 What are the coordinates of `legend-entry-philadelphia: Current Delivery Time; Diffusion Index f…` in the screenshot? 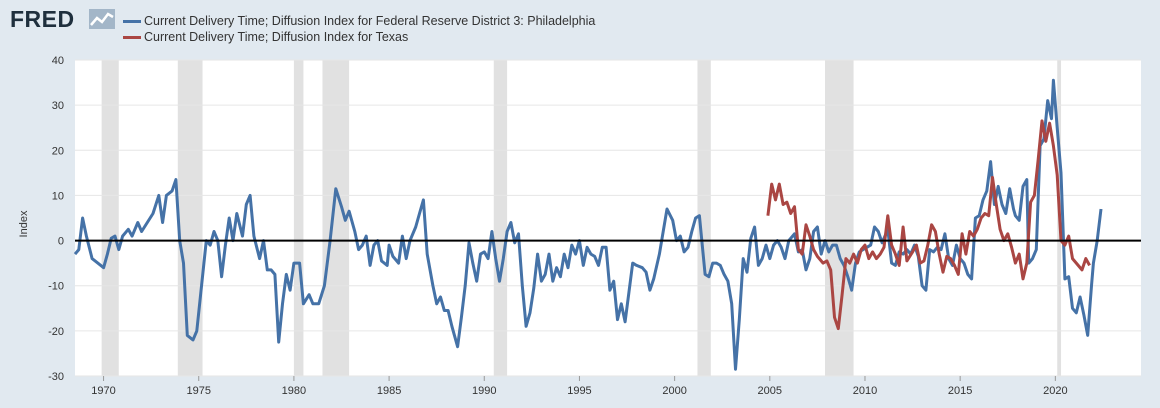 It's located at (359, 21).